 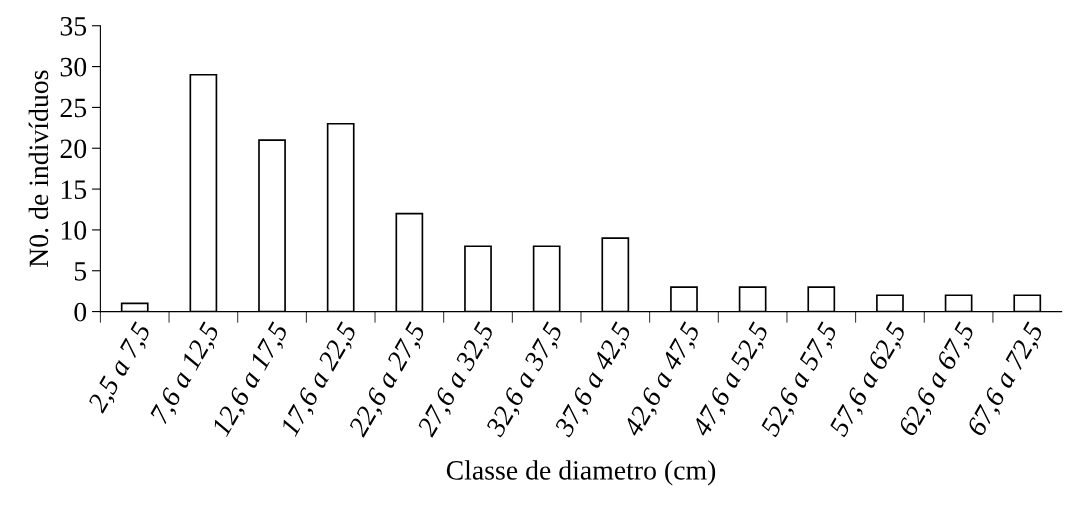 I want to click on y-tick-label: 30, so click(x=73, y=67).